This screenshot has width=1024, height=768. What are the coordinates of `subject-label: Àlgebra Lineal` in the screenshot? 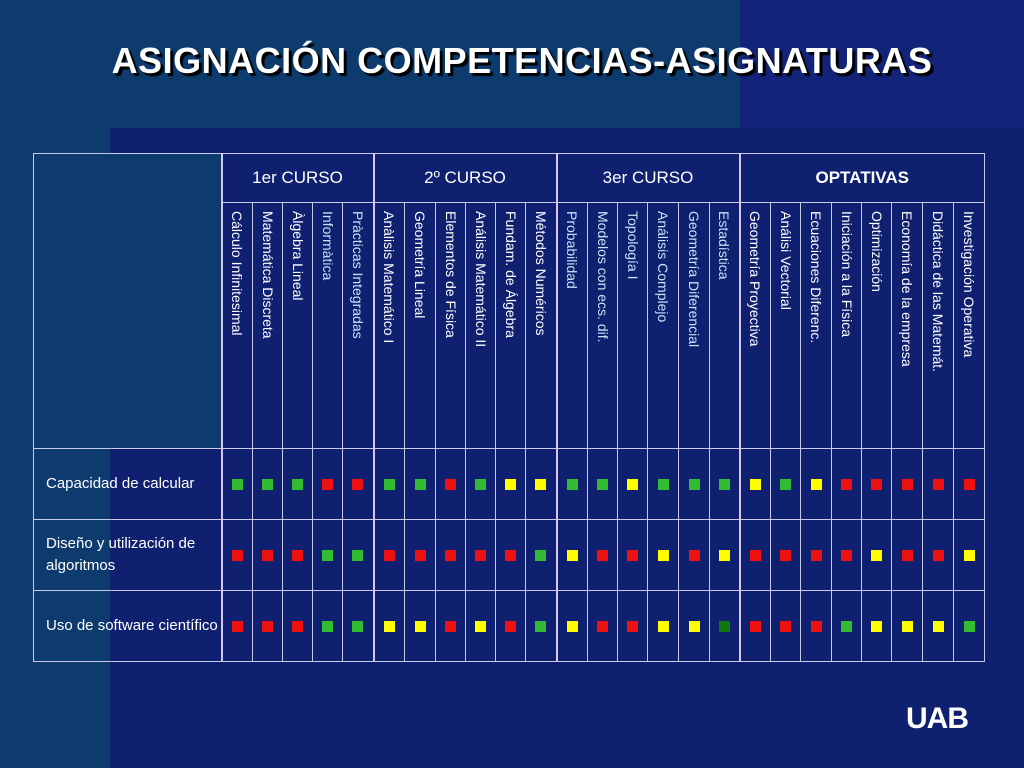 It's located at (297, 256).